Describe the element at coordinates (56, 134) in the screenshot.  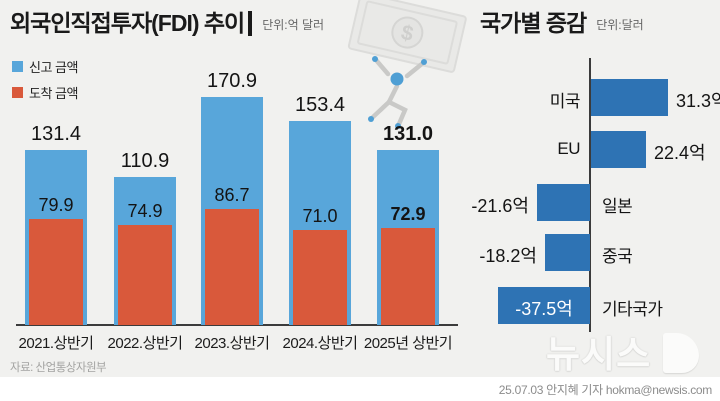
I see `reported-value-label: 131.4` at that location.